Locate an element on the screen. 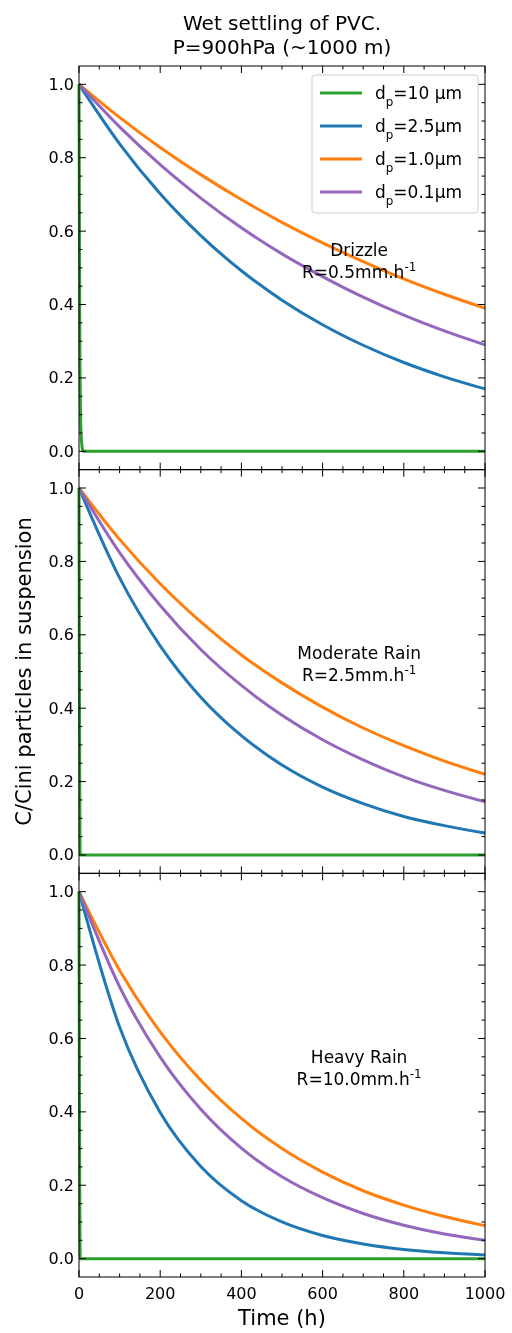  legend-label: d$_{p}$=2.5μm is located at coordinates (419, 129).